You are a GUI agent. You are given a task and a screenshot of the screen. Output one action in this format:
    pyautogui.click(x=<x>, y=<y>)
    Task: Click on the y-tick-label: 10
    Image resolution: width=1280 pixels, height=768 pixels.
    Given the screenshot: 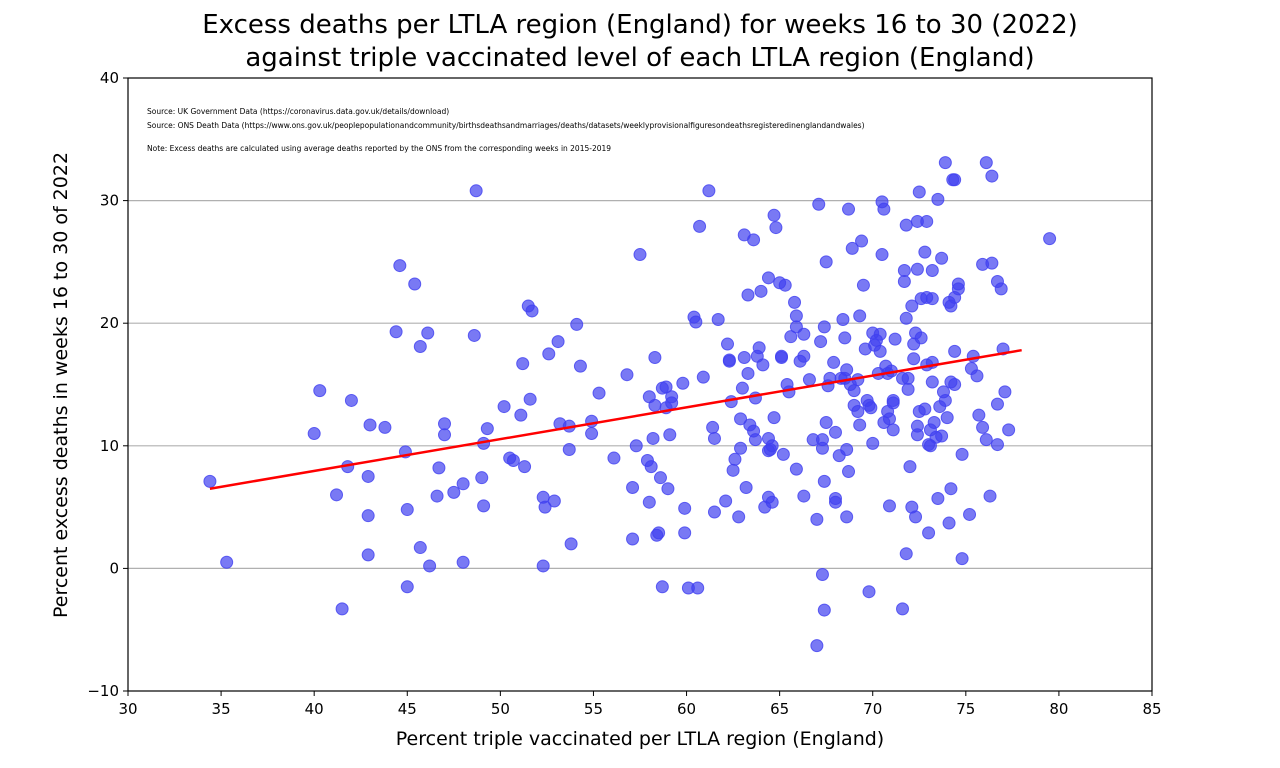 What is the action you would take?
    pyautogui.click(x=109, y=446)
    